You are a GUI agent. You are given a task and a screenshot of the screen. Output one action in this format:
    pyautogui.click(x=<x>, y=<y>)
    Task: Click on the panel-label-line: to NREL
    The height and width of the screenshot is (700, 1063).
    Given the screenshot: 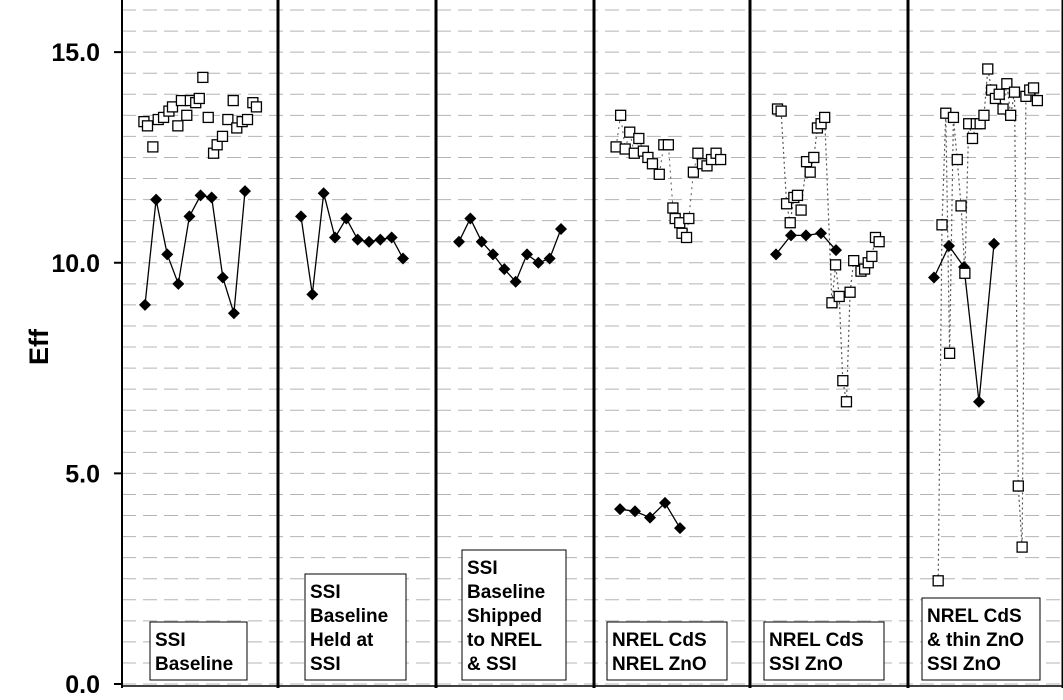 What is the action you would take?
    pyautogui.click(x=504, y=640)
    